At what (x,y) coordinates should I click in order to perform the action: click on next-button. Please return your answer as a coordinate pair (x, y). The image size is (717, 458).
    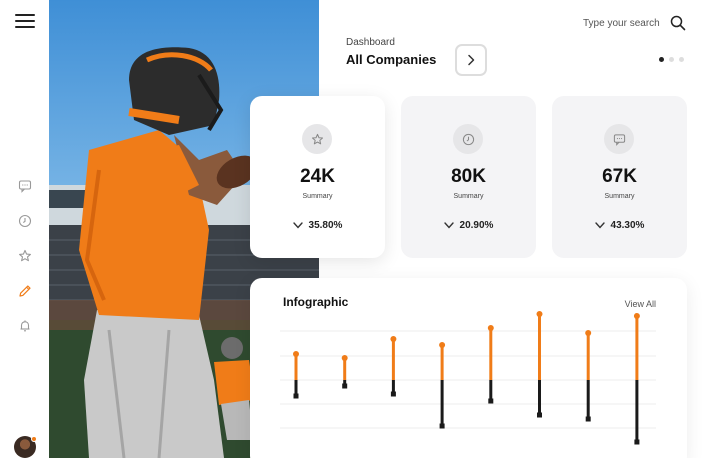
    Looking at the image, I should click on (471, 60).